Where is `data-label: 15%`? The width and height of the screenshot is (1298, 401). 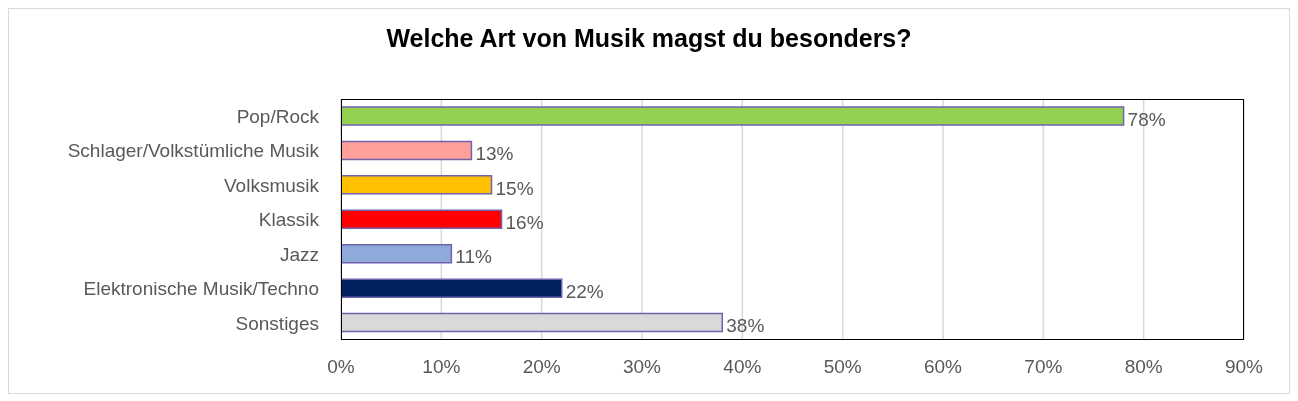 data-label: 15% is located at coordinates (514, 188).